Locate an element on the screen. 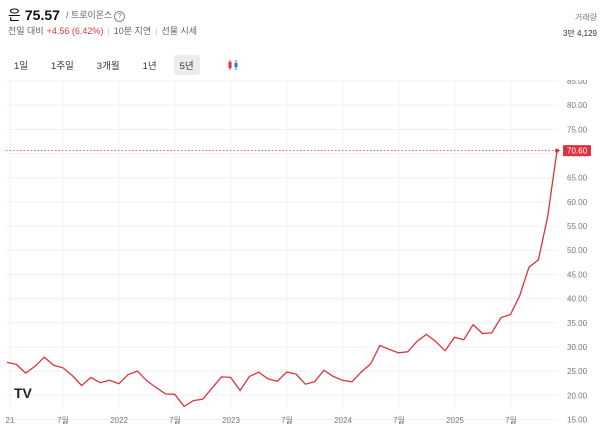 This screenshot has width=600, height=431. y-tick-label: 55.00 is located at coordinates (577, 226).